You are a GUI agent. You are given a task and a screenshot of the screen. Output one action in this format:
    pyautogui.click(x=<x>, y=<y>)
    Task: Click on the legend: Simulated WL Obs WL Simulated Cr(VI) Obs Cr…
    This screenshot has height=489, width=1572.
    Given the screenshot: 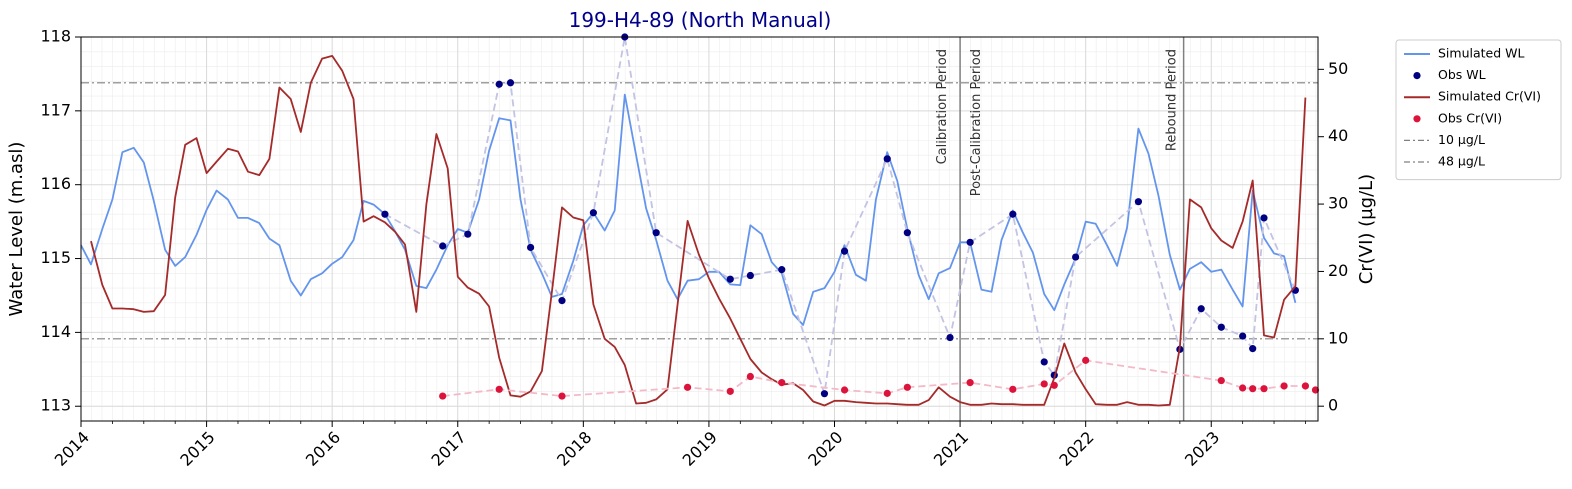 What is the action you would take?
    pyautogui.click(x=1478, y=110)
    